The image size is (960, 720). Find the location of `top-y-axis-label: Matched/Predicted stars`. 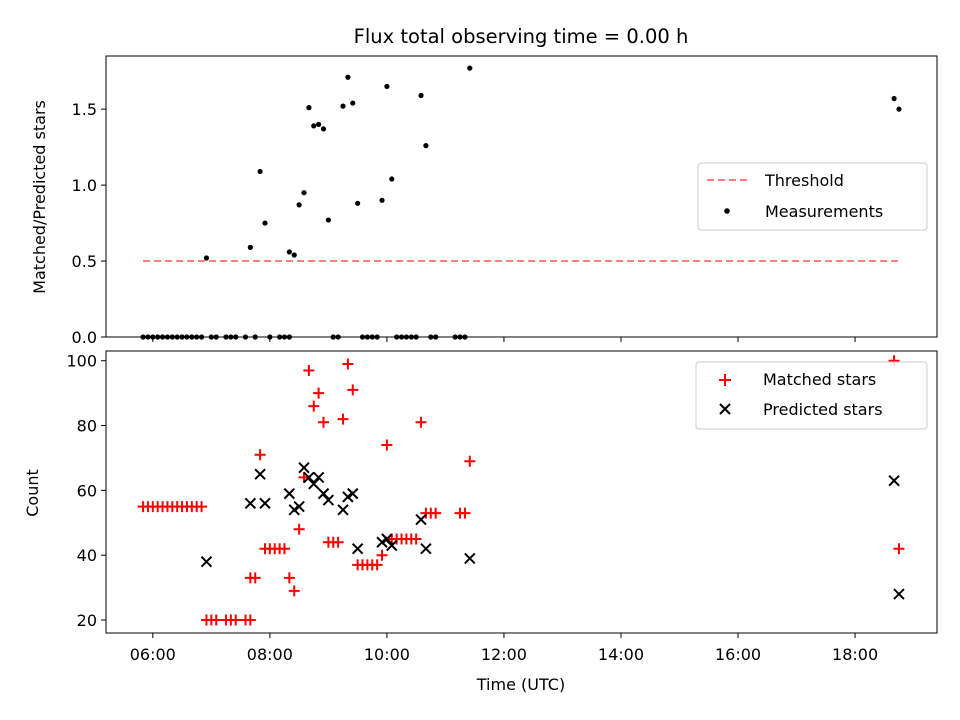

top-y-axis-label: Matched/Predicted stars is located at coordinates (39, 197).